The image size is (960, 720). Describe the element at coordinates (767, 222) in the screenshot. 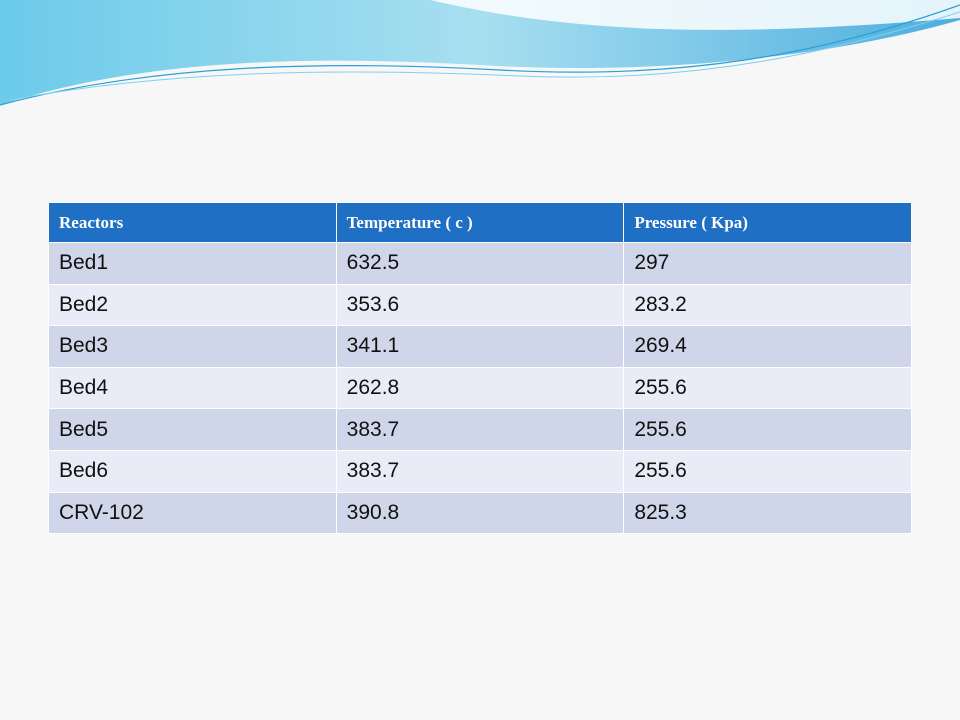

I see `header-cell: Pressure ( Kpa)` at that location.